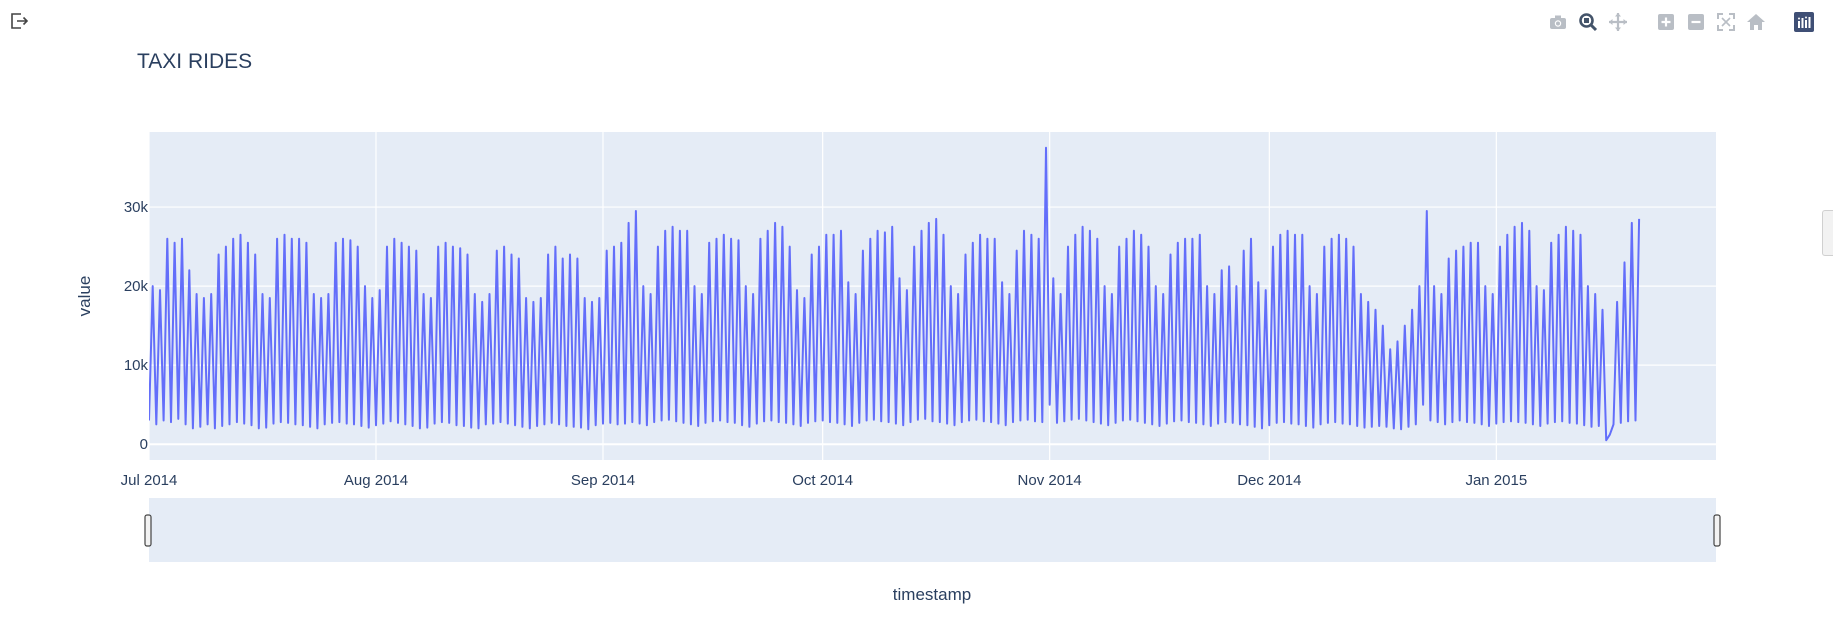  Describe the element at coordinates (932, 530) in the screenshot. I see `range-slider` at that location.